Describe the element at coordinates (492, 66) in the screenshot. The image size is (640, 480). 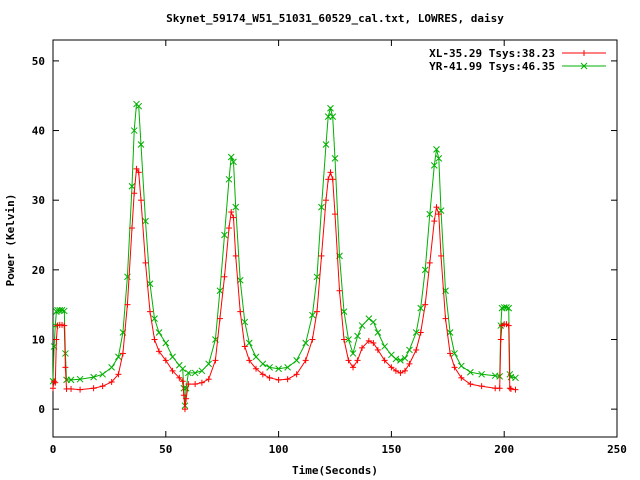
I see `legend-label: YR-41.99 Tsys:46.35` at that location.